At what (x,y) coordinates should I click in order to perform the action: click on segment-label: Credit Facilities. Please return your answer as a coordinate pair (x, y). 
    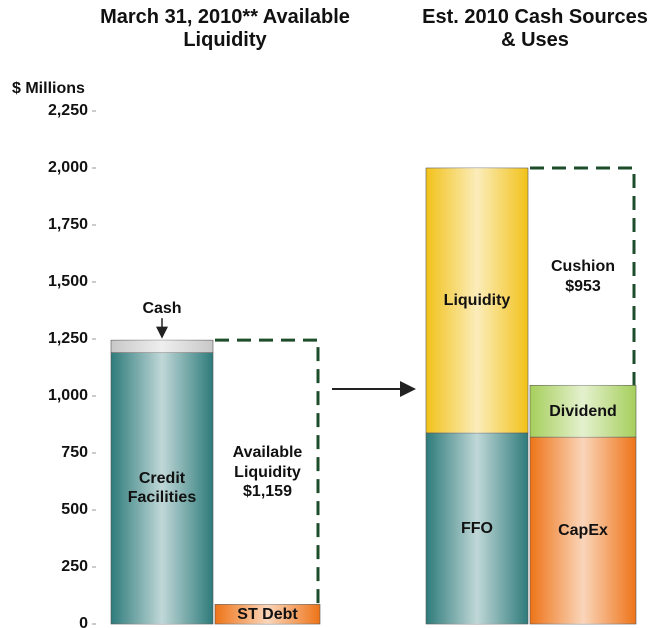
    Looking at the image, I should click on (162, 488).